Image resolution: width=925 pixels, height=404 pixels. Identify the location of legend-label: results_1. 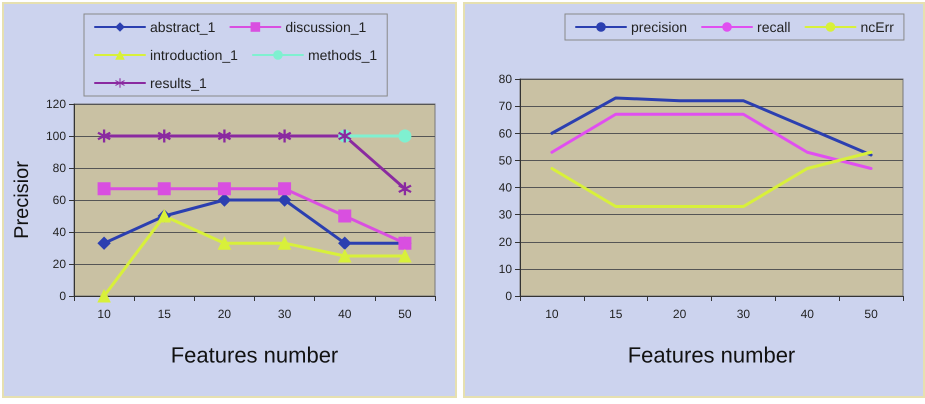
(179, 83).